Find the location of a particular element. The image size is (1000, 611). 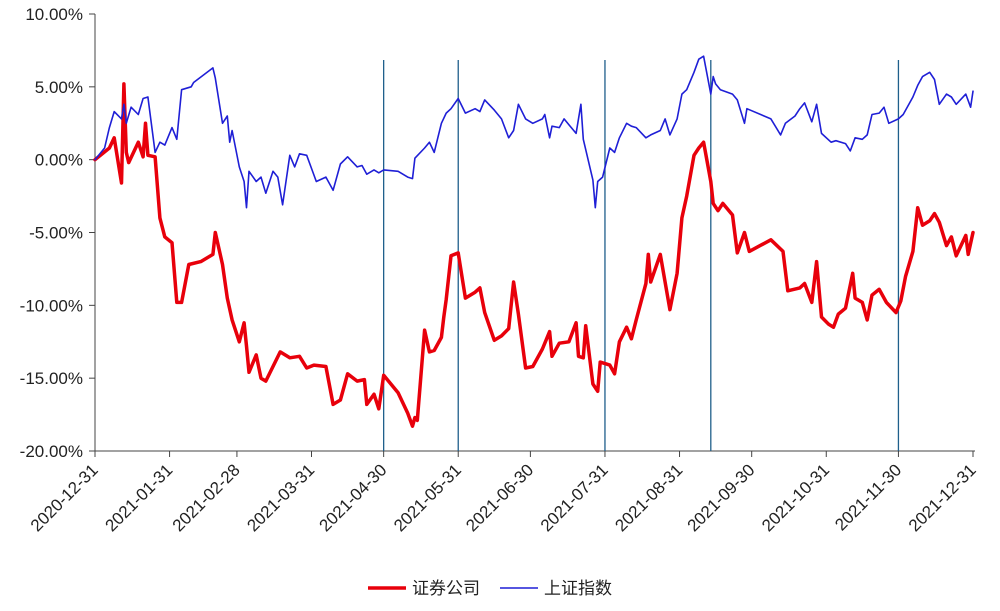

x-tick-label: 2021-12-31 is located at coordinates (942, 497).